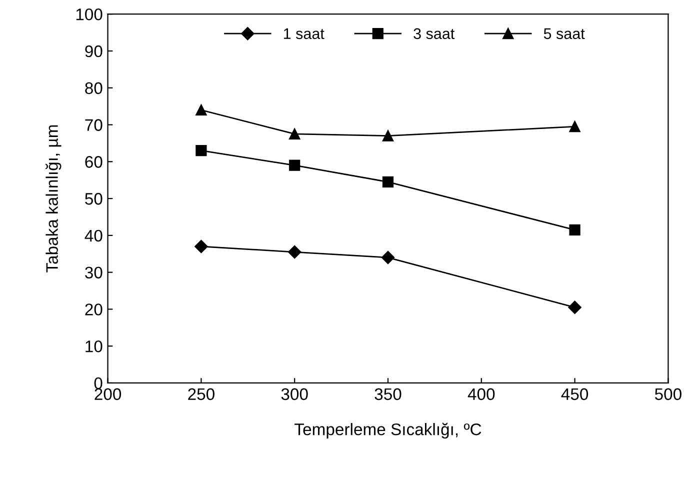 Image resolution: width=691 pixels, height=486 pixels. I want to click on y-axis-title: Tabaka kalınlığı, µm, so click(53, 198).